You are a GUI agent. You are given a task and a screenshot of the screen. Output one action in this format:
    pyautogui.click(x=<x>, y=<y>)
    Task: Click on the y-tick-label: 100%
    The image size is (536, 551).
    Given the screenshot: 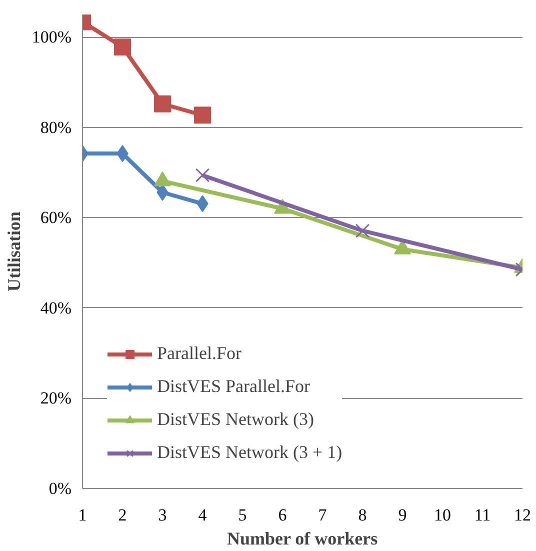 What is the action you would take?
    pyautogui.click(x=52, y=37)
    